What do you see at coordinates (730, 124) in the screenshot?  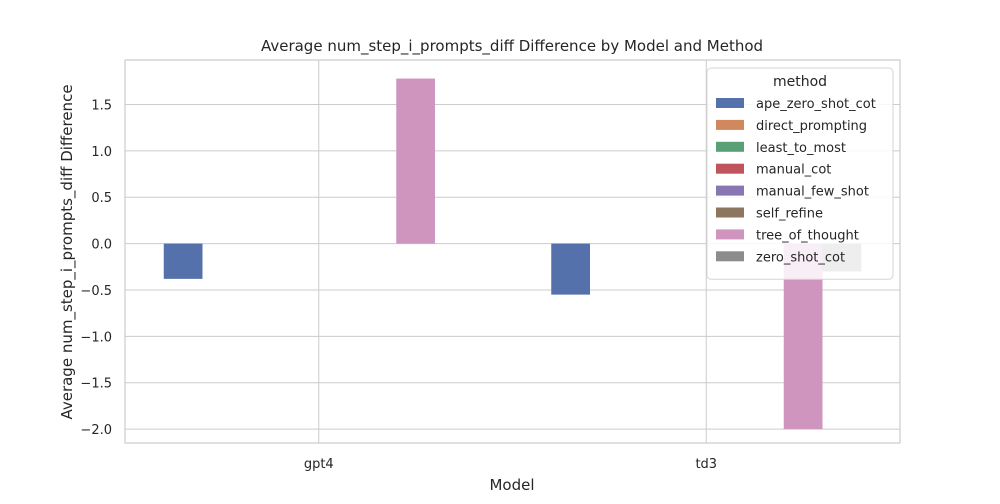 I see `legend-swatch-direct_prompting` at bounding box center [730, 124].